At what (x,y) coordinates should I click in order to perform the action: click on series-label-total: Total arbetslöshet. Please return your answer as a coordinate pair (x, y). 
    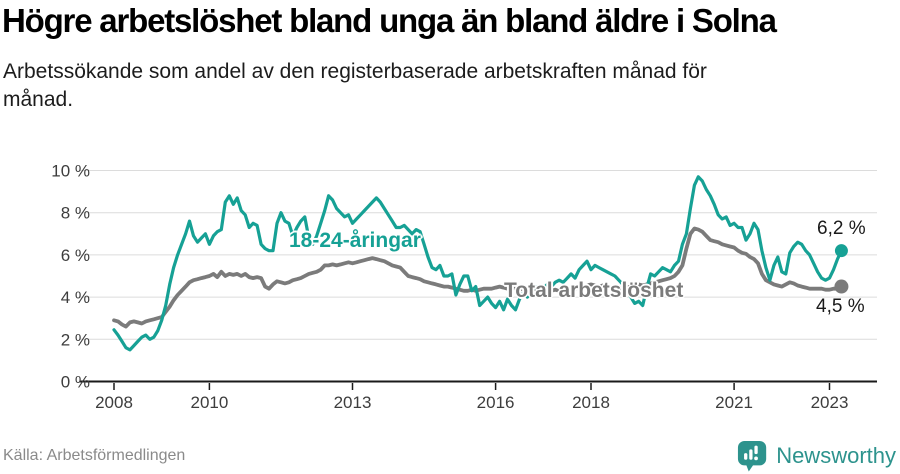
    Looking at the image, I should click on (594, 290).